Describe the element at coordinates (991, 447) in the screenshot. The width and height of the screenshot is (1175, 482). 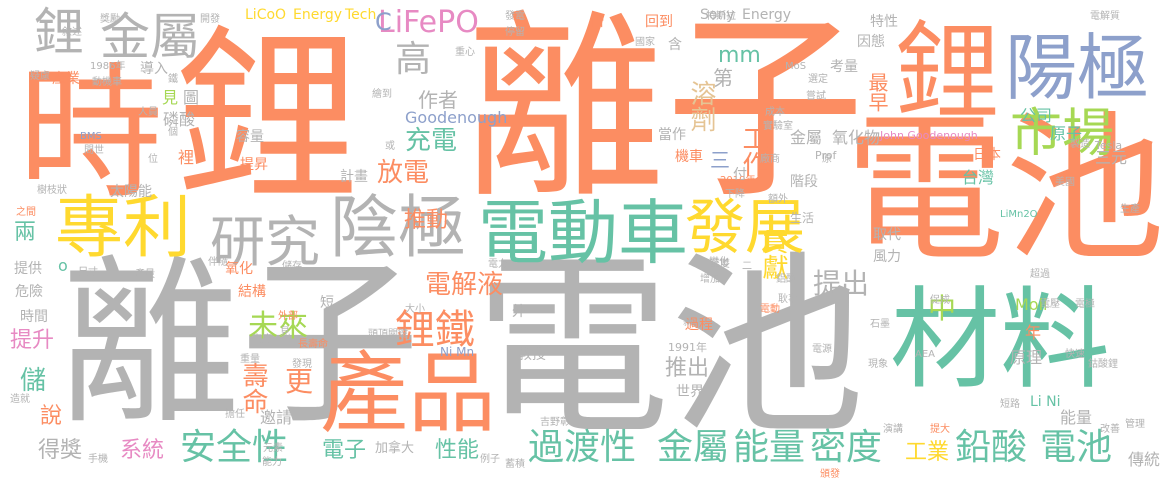
I see `word: 鉛酸` at that location.